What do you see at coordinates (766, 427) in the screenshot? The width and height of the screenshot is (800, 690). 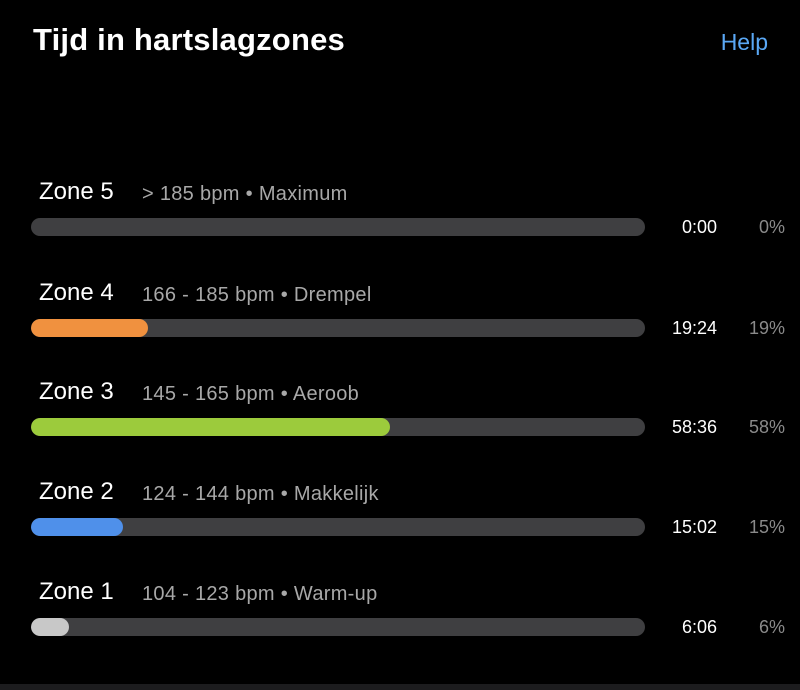 I see `zone-percent: 58%` at bounding box center [766, 427].